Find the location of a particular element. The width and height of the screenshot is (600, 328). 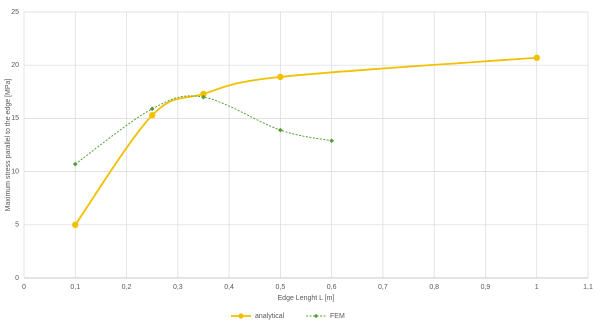

y-tick-label: 0 is located at coordinates (17, 278).